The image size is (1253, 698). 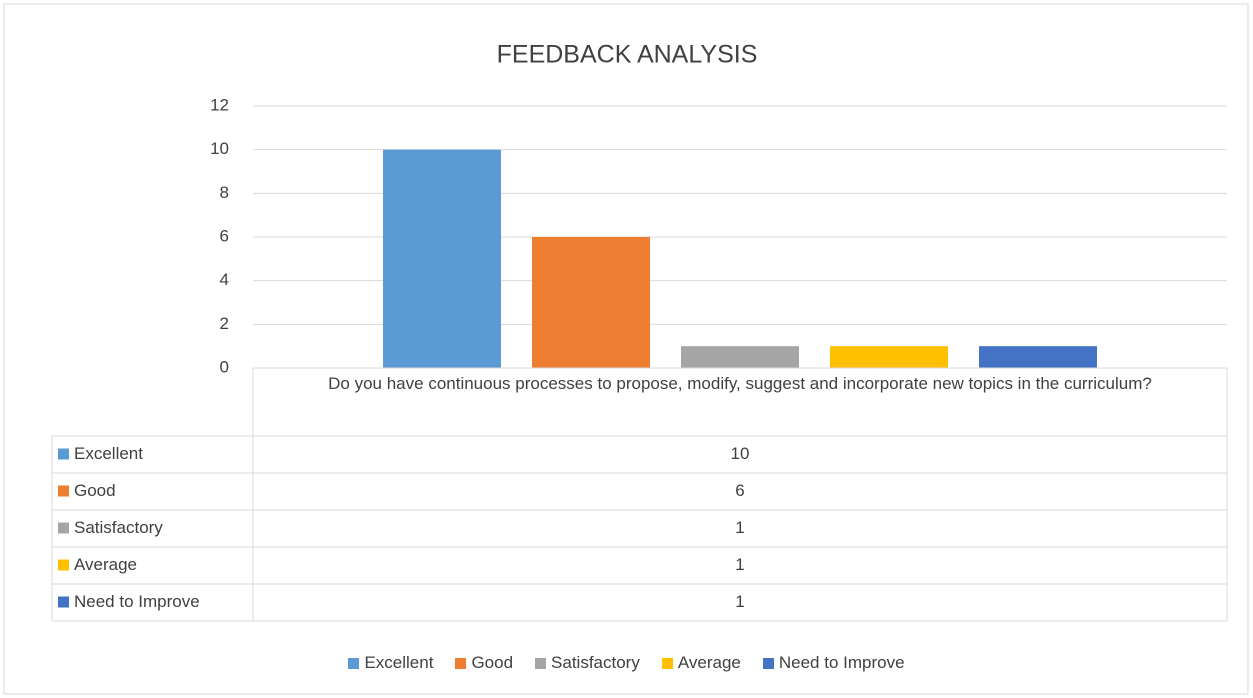 What do you see at coordinates (105, 564) in the screenshot?
I see `table-row-label: Average` at bounding box center [105, 564].